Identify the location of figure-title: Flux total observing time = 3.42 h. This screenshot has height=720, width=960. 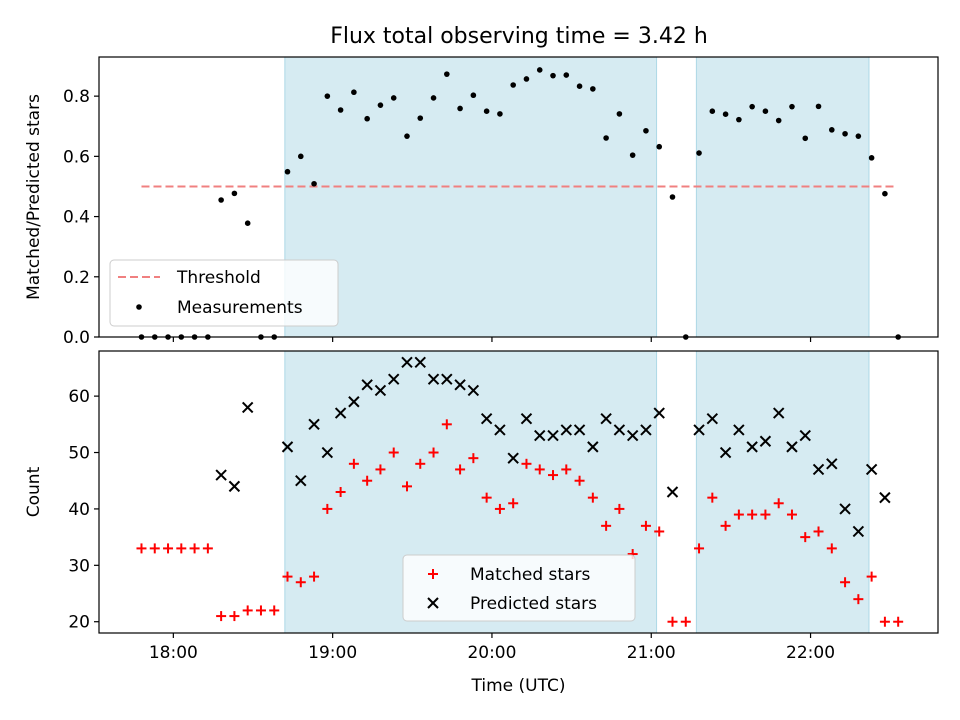
(519, 36).